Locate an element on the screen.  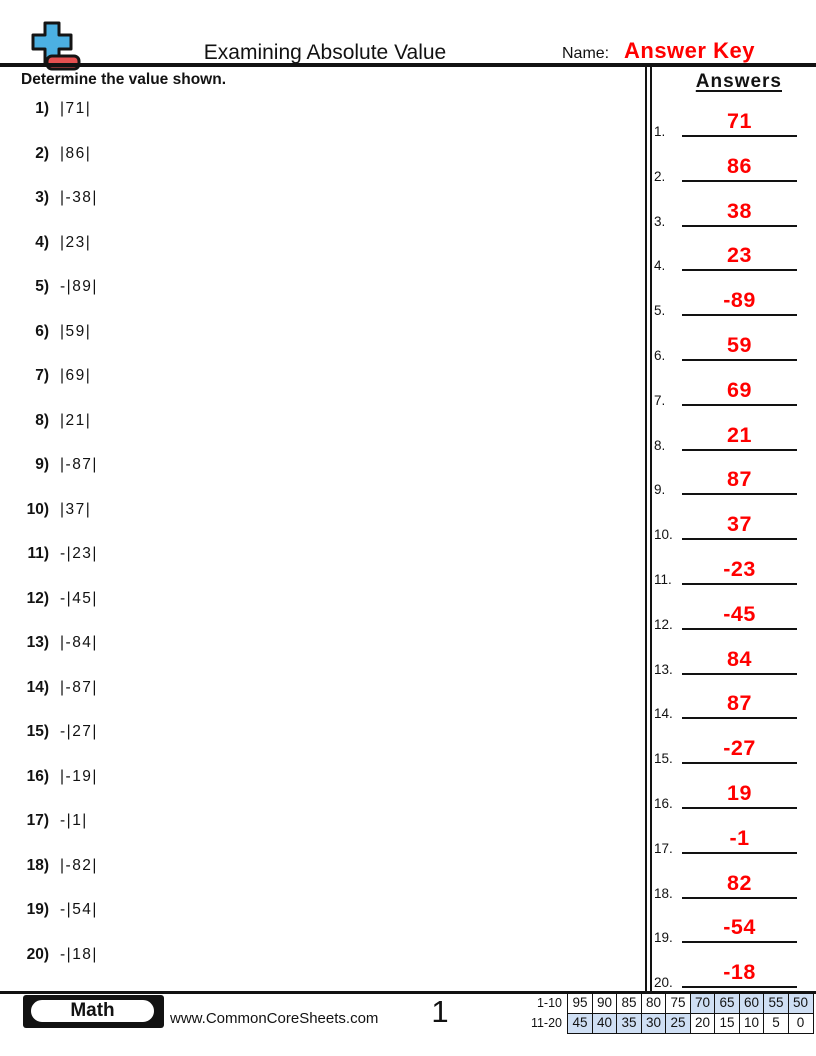
score-cell: 0 is located at coordinates (800, 1023).